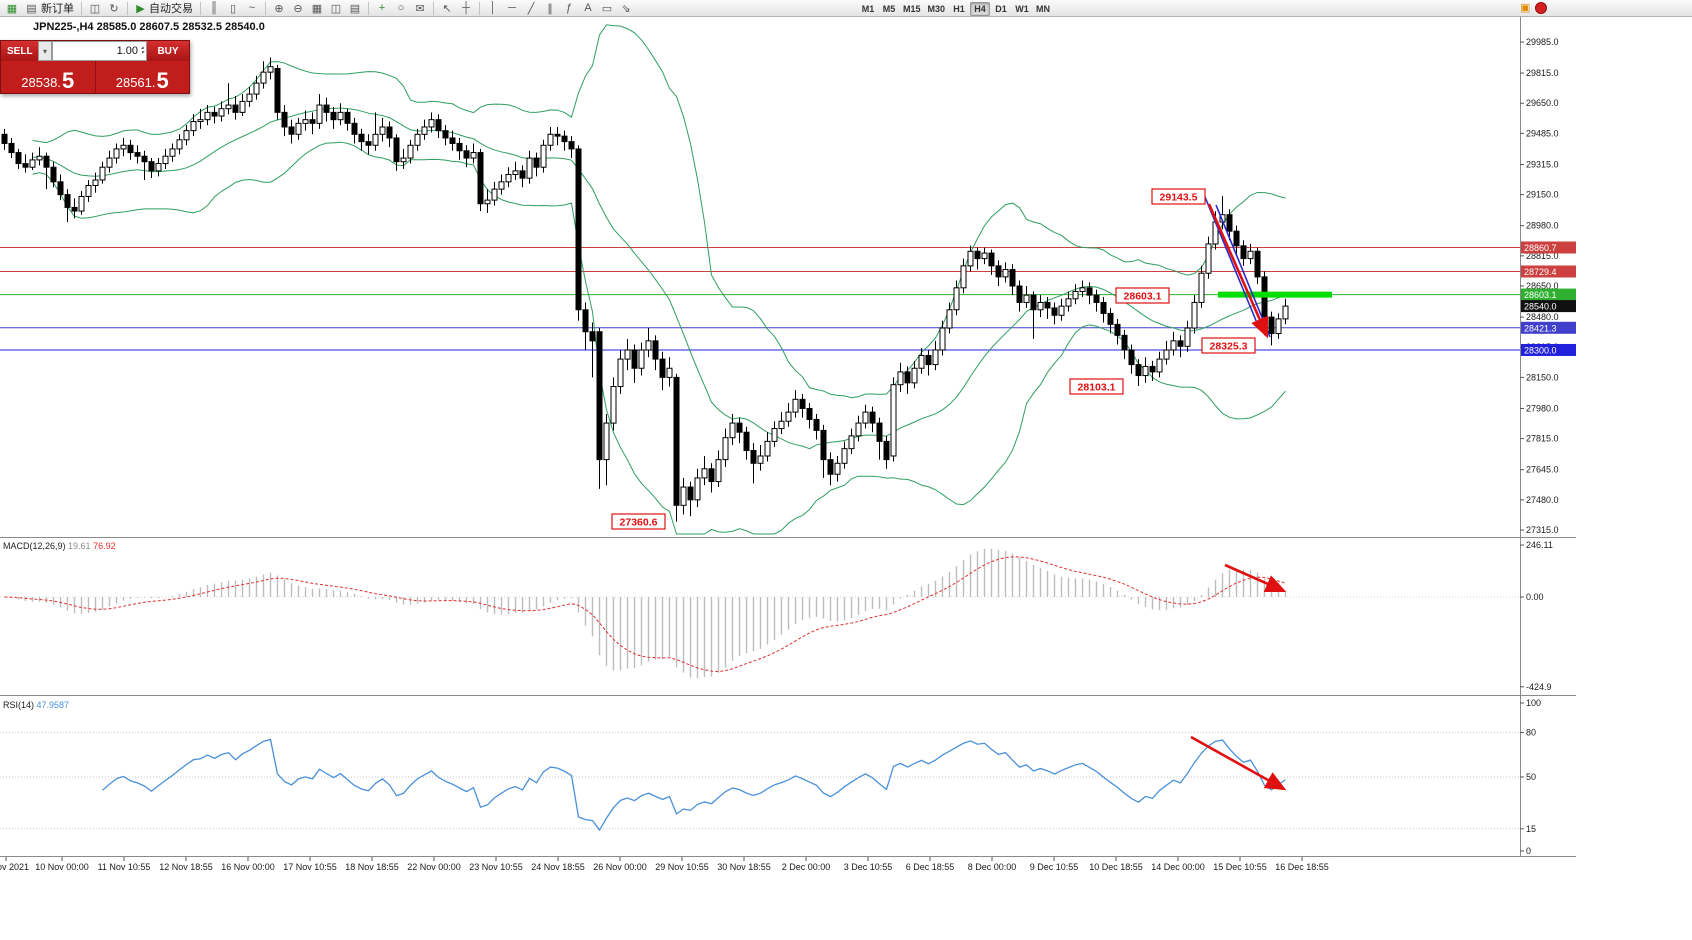 The width and height of the screenshot is (1692, 940). Describe the element at coordinates (186, 867) in the screenshot. I see `svg-text: 12 Nov 18:55` at that location.